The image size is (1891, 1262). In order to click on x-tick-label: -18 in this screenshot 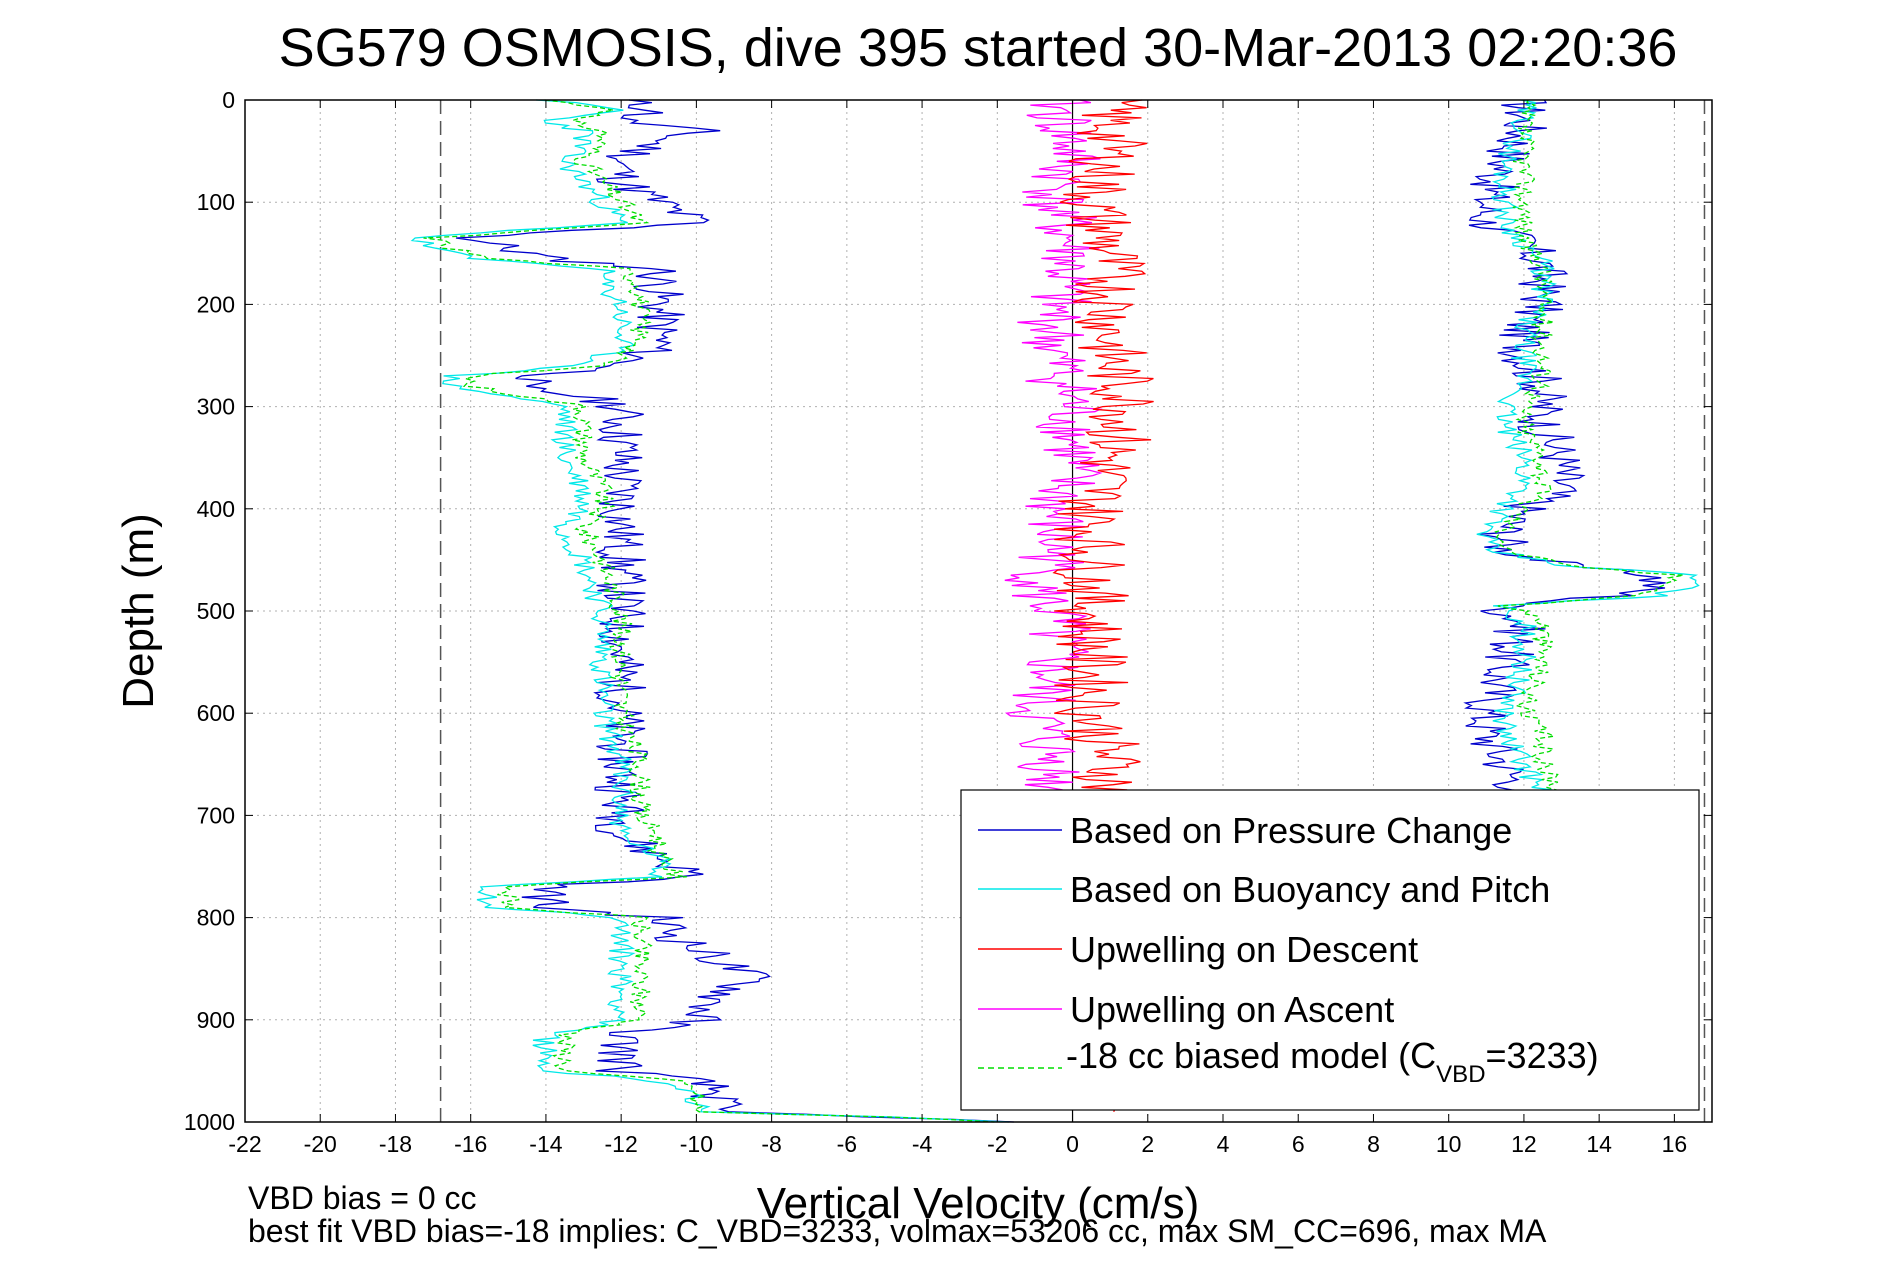, I will do `click(395, 1144)`.